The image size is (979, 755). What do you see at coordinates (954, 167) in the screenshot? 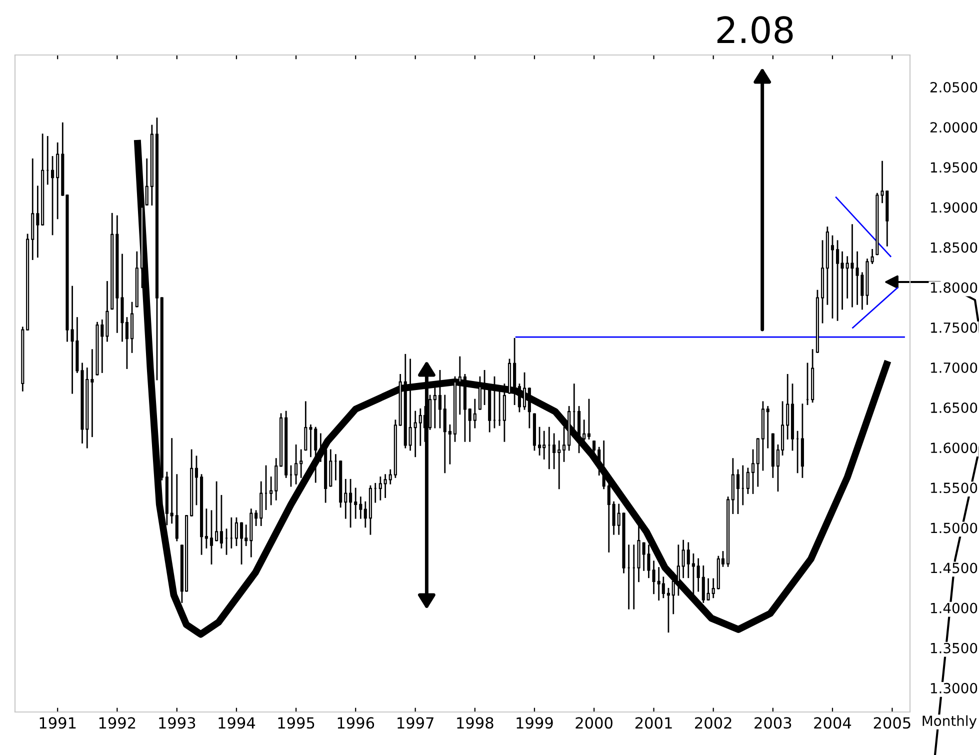
I see `y-tick-label: 1.9500` at bounding box center [954, 167].